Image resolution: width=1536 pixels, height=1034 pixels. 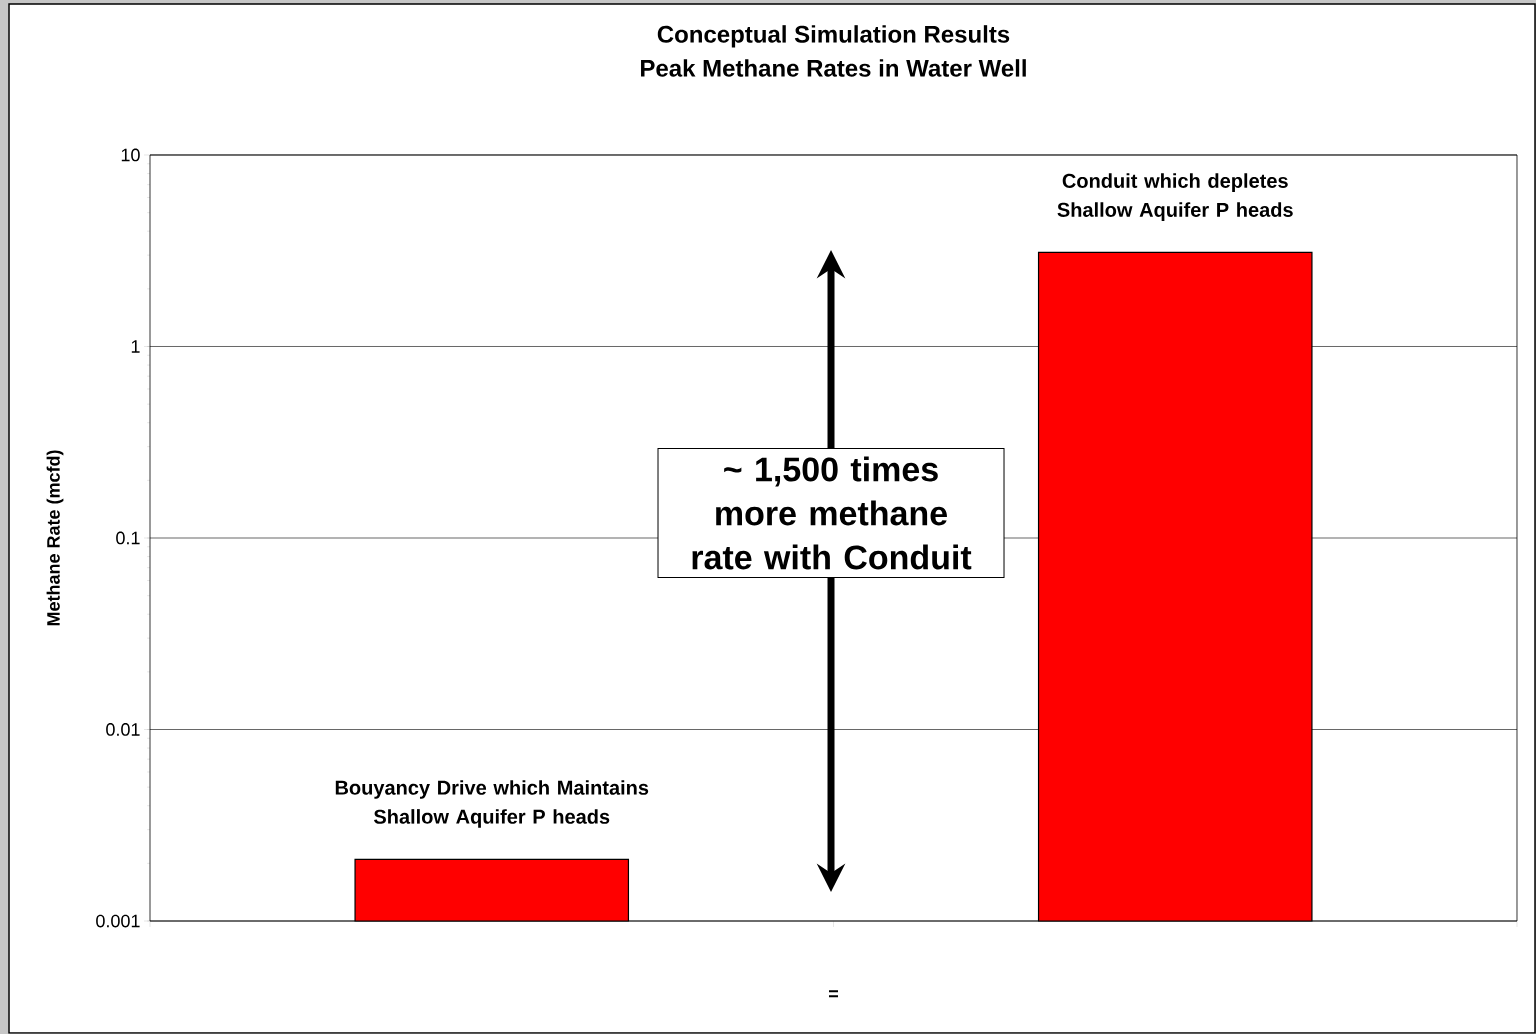 I want to click on y-tick-label: 1, so click(x=135, y=346).